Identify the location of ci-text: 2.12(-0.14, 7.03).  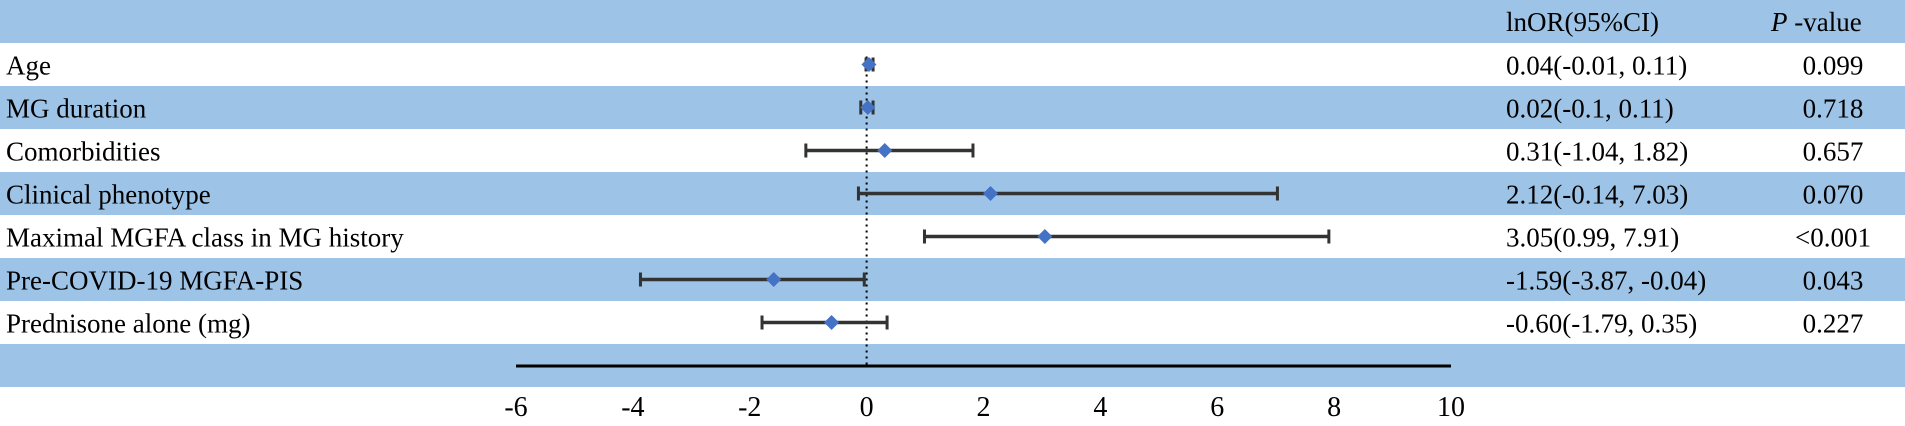
(1597, 195).